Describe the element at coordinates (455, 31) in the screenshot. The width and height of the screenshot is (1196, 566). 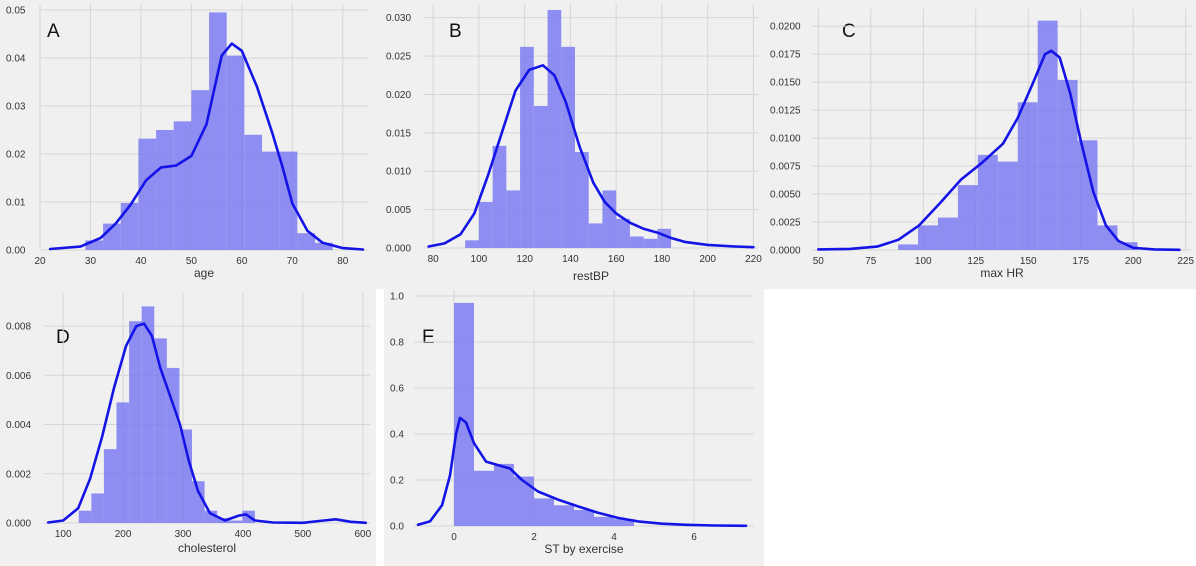
I see `panel-letter: B` at that location.